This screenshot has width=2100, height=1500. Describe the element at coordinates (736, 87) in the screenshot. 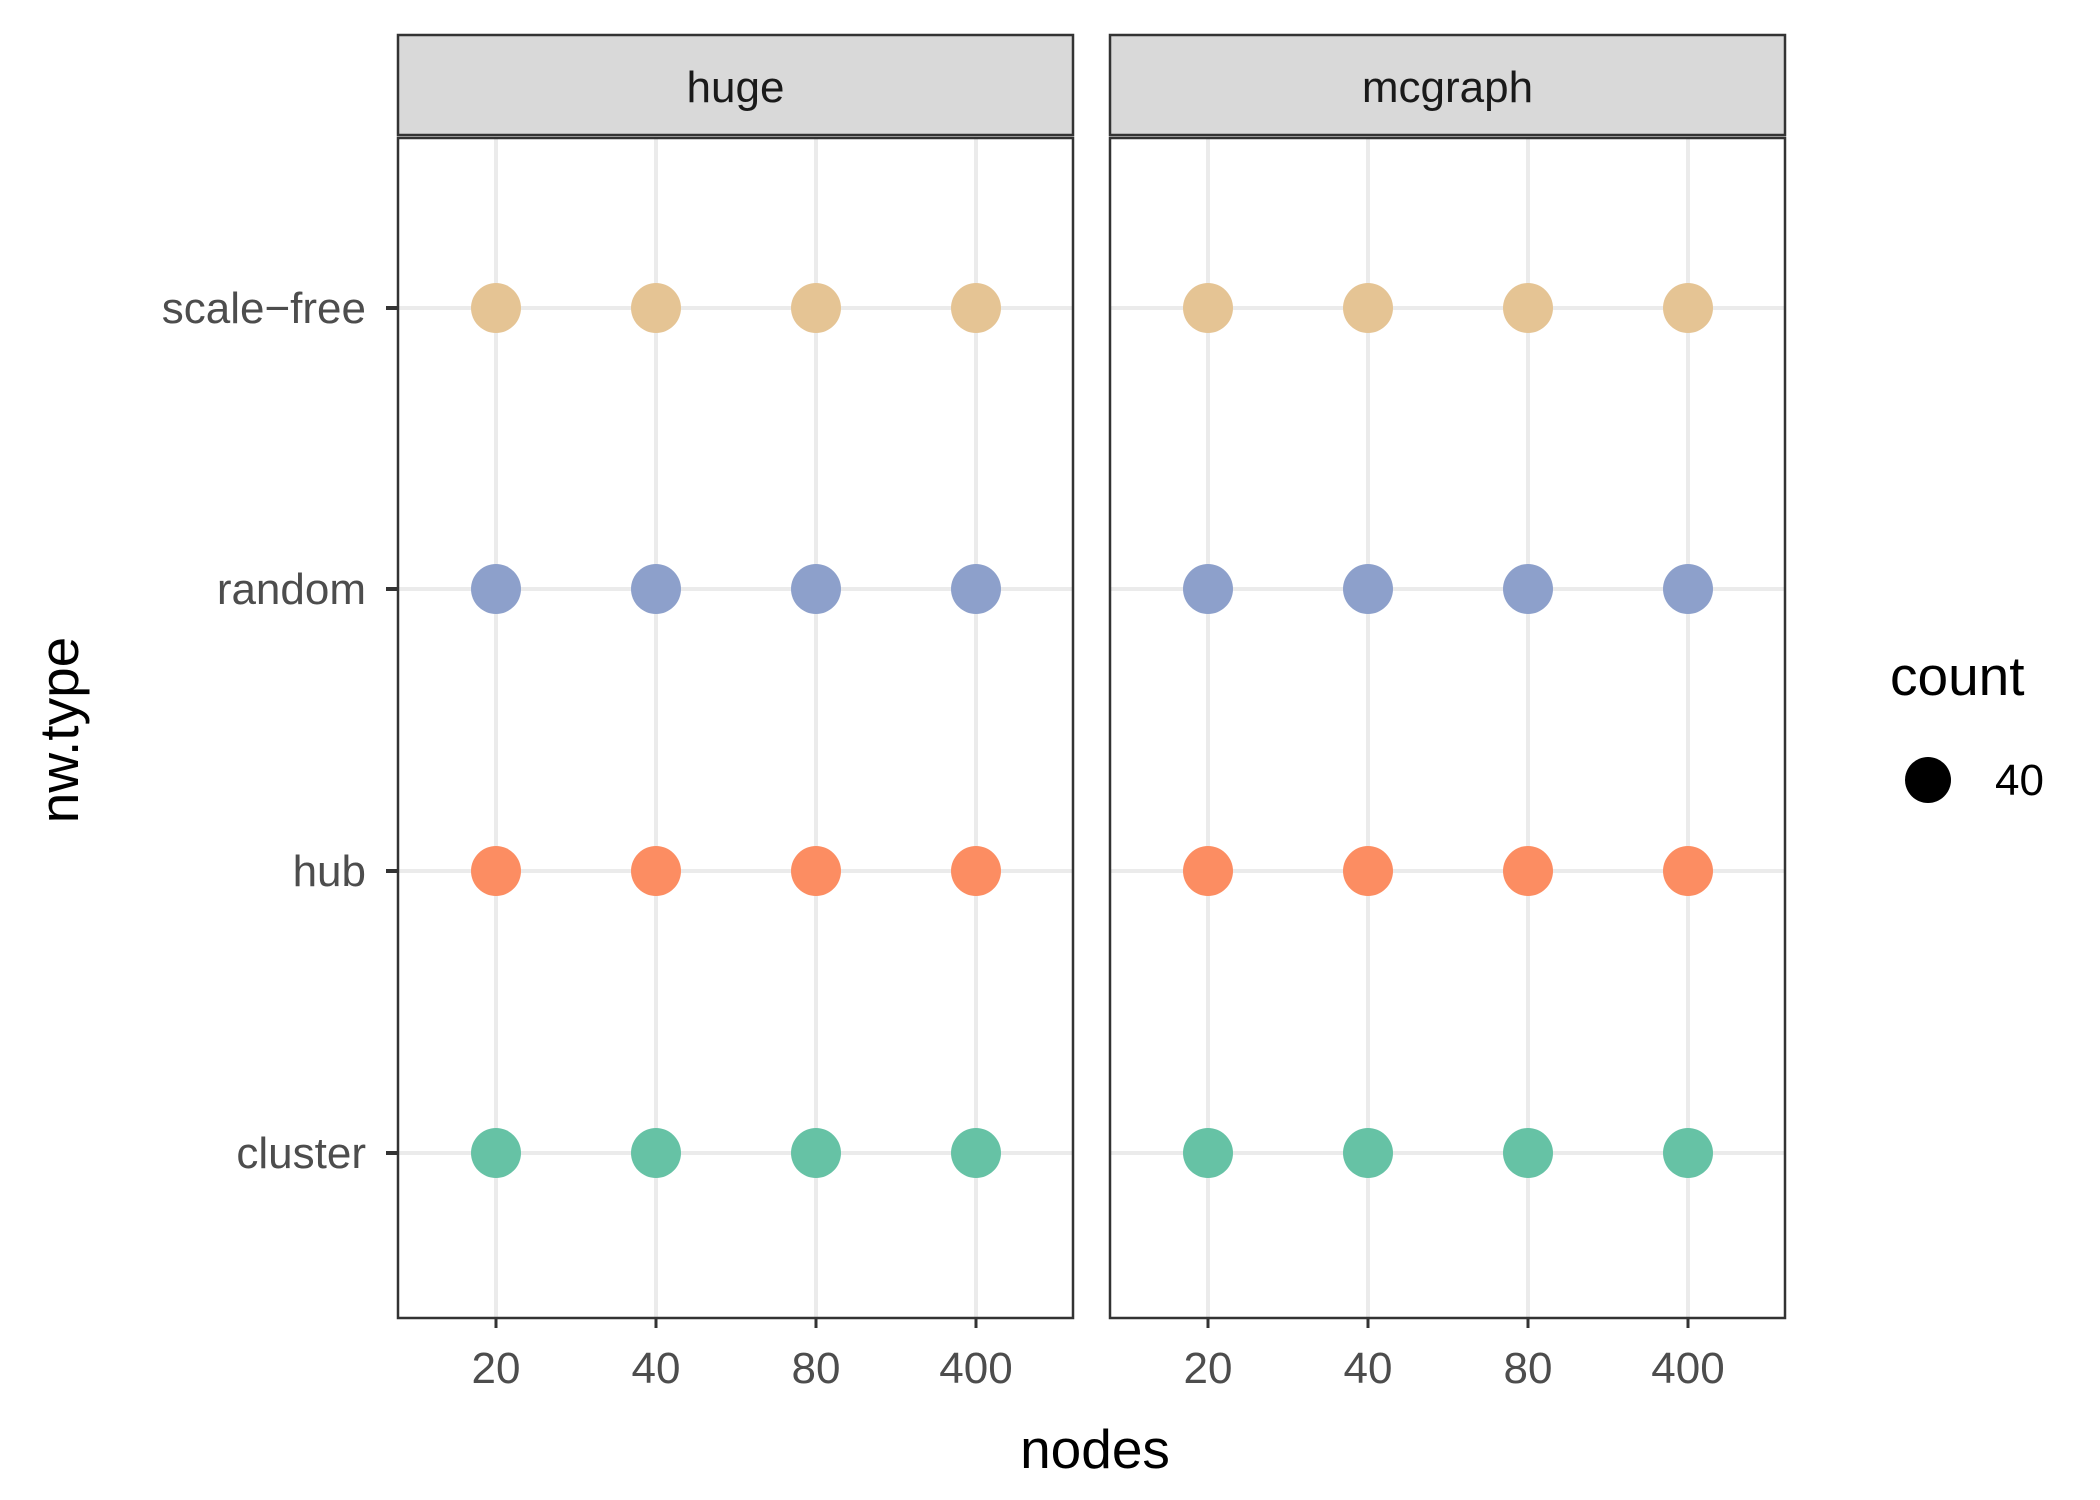

I see `facet-strip-label: huge` at that location.